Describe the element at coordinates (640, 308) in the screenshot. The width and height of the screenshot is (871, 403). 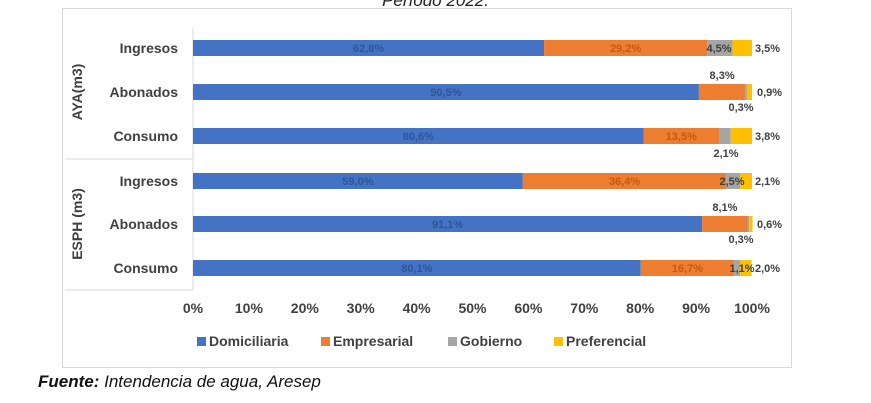
I see `x-tick-label: 80%` at that location.